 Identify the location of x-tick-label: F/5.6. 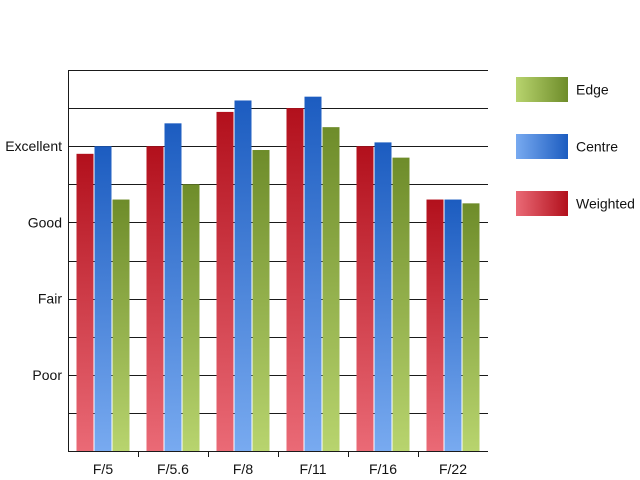
(173, 469).